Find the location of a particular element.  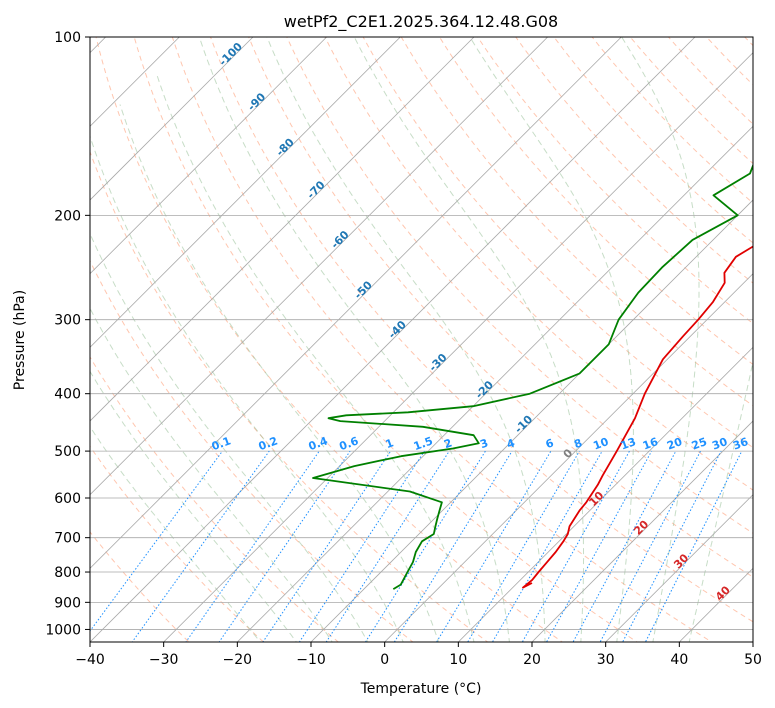

y-tick-label: 800 is located at coordinates (67, 573).